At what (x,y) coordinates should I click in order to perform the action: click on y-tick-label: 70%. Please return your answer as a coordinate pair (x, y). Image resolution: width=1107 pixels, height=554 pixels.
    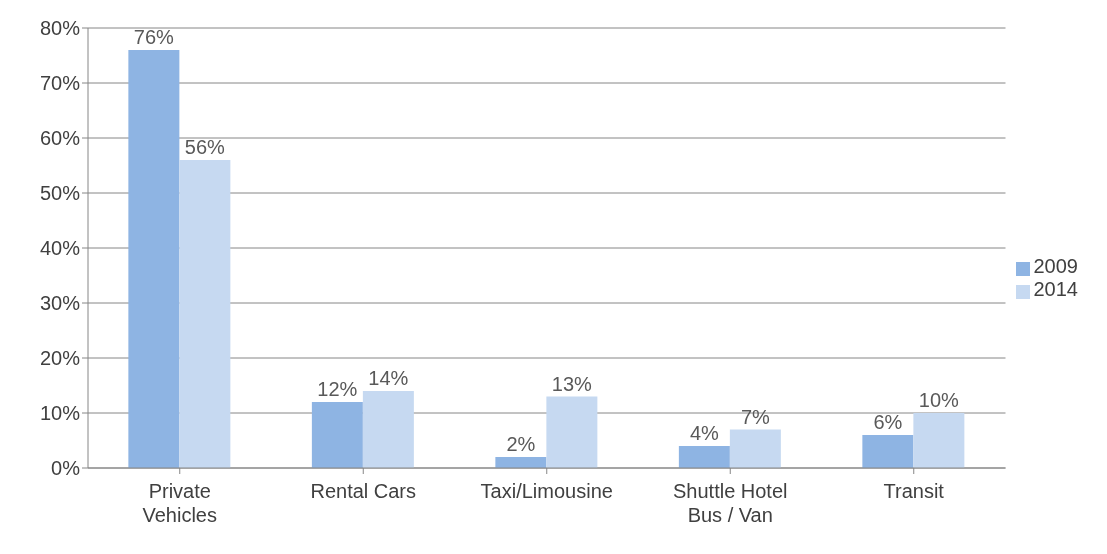
    Looking at the image, I should click on (60, 83).